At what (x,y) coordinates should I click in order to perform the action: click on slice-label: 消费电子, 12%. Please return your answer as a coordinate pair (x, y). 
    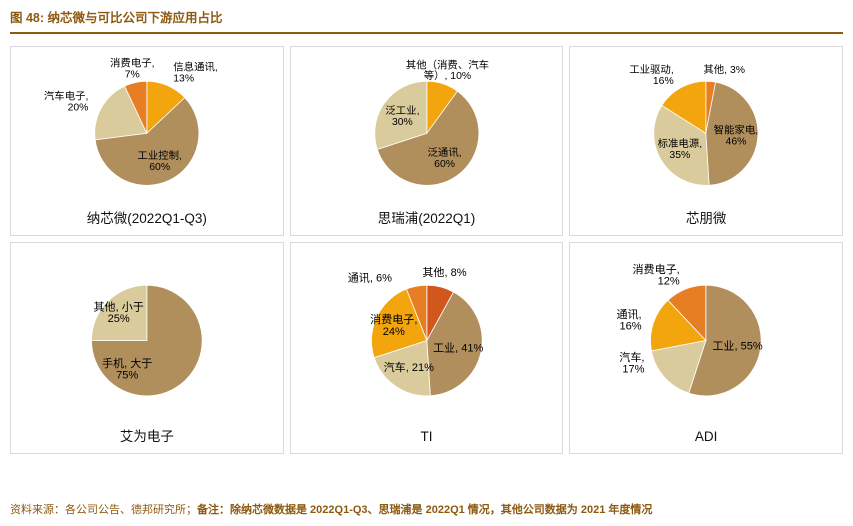
    Looking at the image, I should click on (656, 275).